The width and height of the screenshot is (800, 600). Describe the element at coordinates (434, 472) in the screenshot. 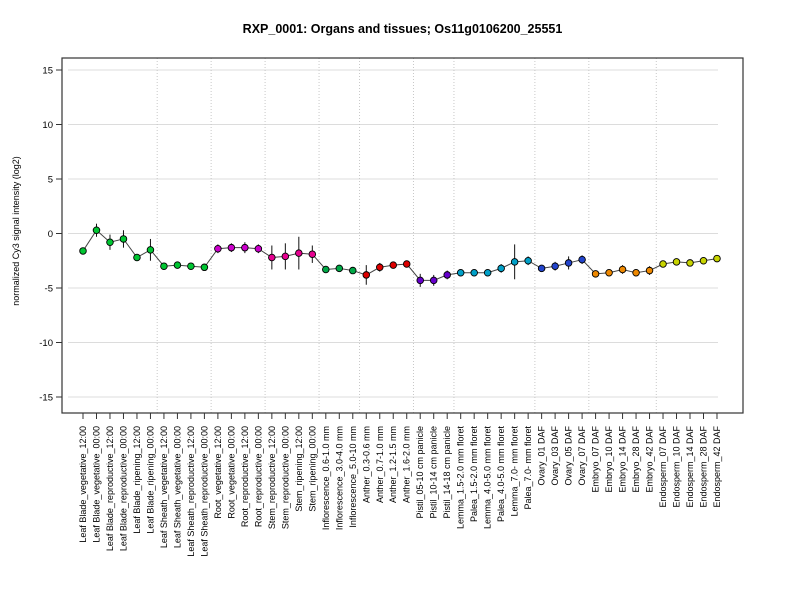

I see `x-tick-label: Pistil_10-14 cm panicle` at that location.